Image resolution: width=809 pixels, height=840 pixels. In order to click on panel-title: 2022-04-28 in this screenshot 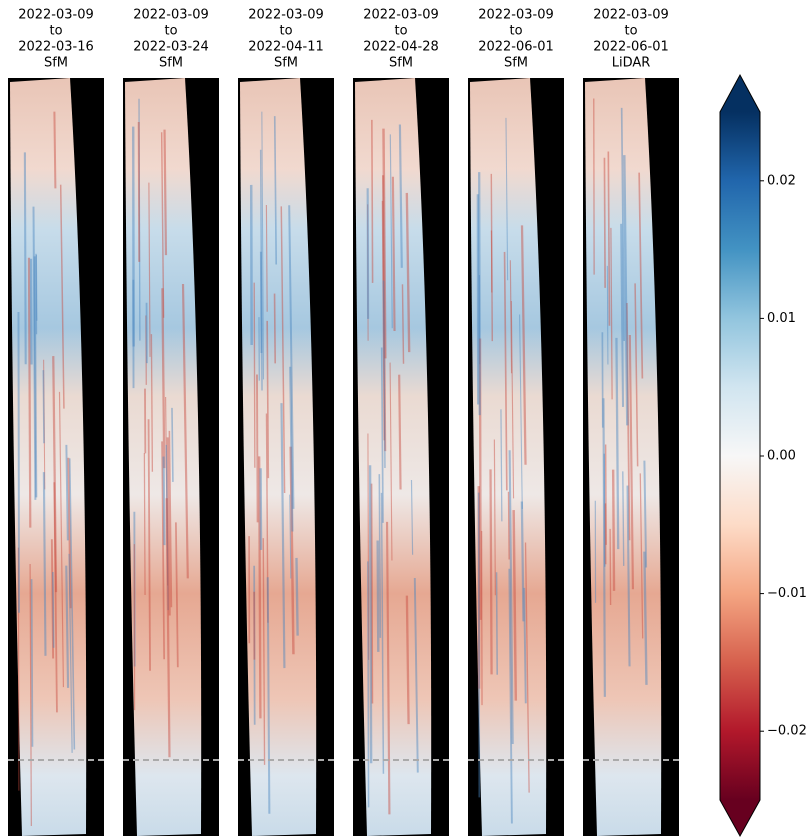, I will do `click(401, 47)`.